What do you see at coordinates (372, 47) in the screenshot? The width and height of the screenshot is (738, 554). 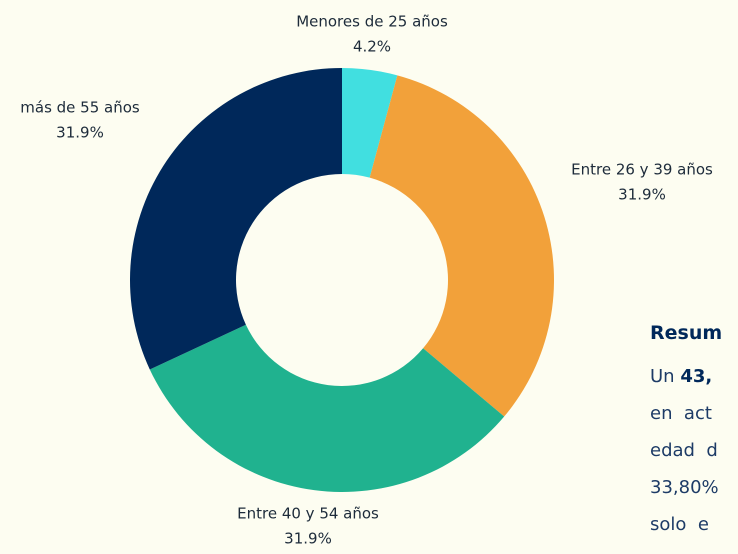 I see `slice-value: 4.2%` at bounding box center [372, 47].